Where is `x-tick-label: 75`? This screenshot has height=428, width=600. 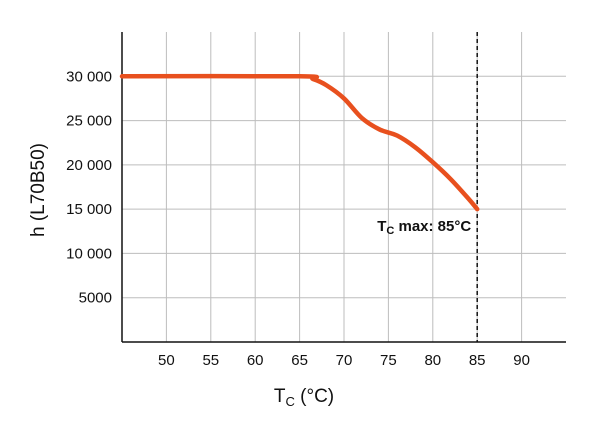
x-tick-label: 75 is located at coordinates (388, 360).